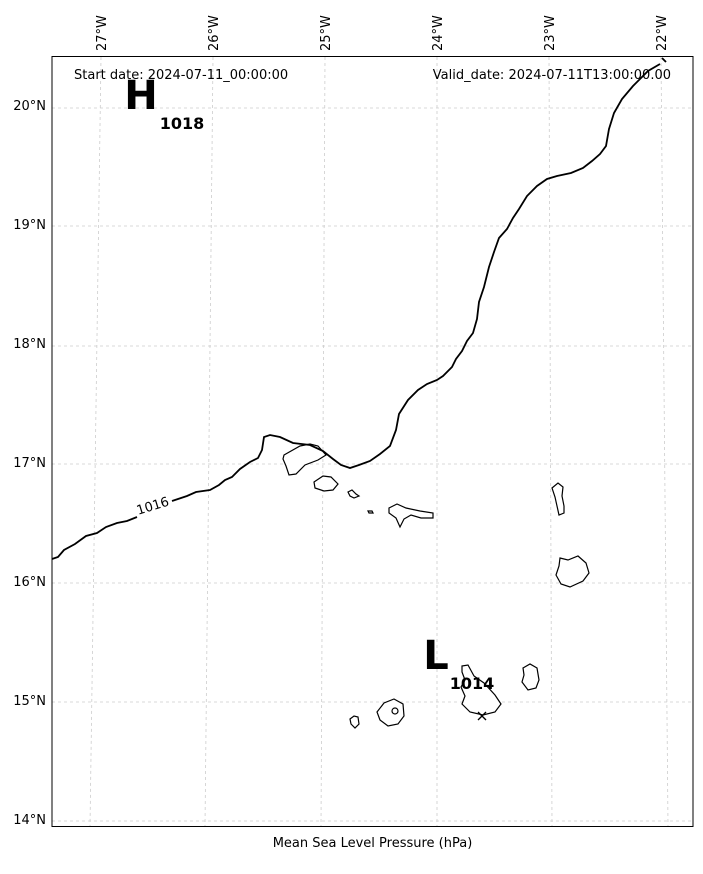 This screenshot has height=874, width=703. I want to click on lat-tick-label: 16°N, so click(29, 582).